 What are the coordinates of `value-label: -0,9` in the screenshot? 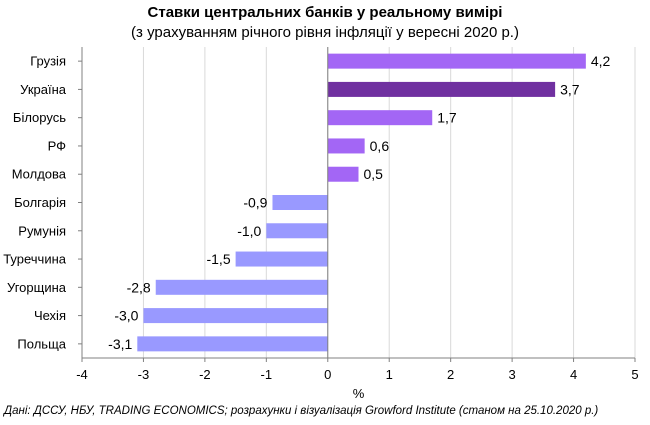 It's located at (255, 203).